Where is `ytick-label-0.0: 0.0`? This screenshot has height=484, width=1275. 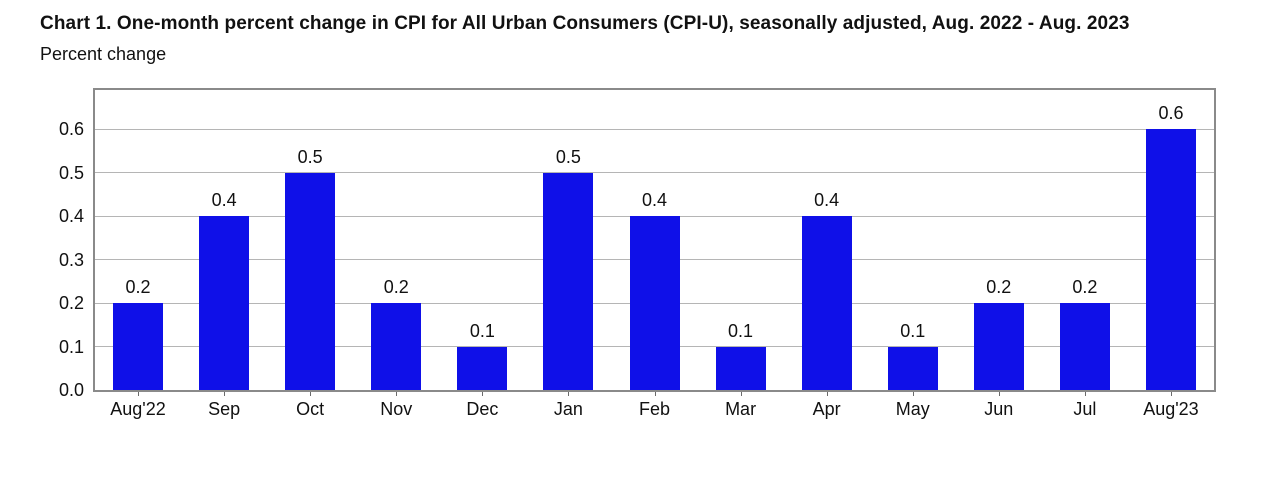 ytick-label-0.0: 0.0 is located at coordinates (71, 390).